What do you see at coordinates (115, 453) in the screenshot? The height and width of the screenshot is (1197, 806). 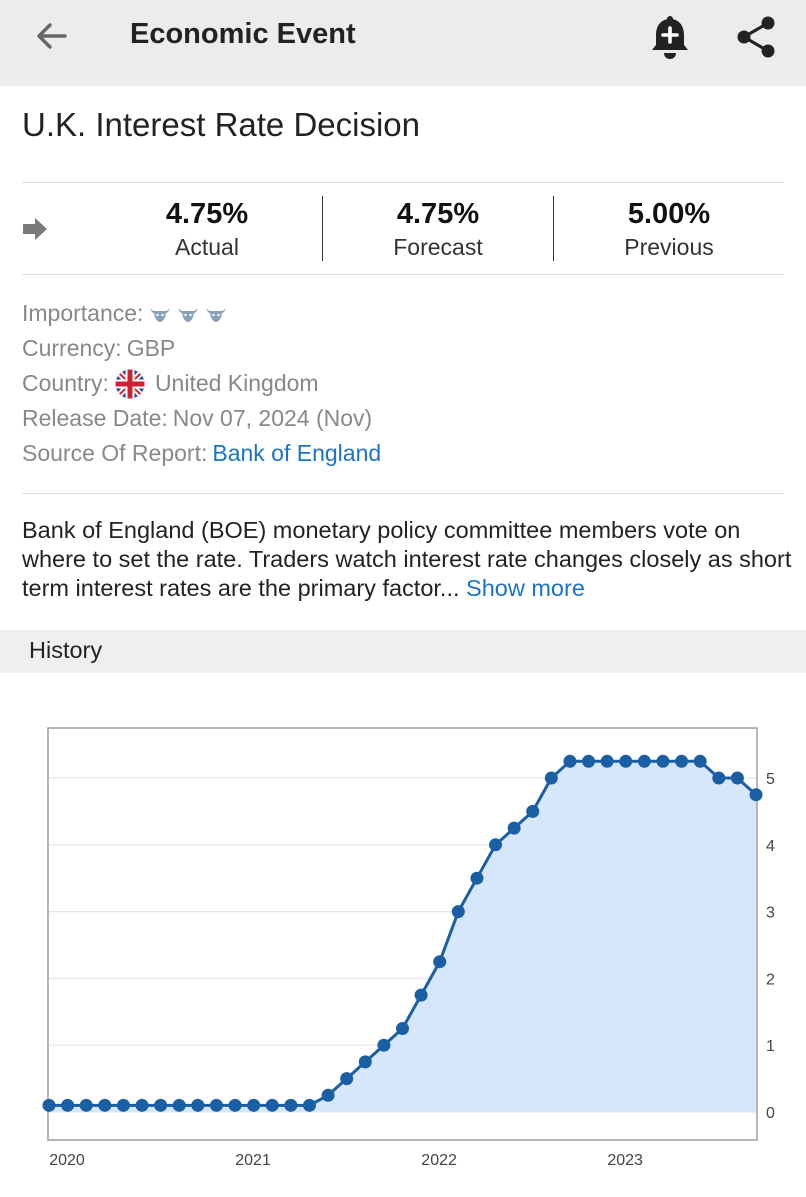 I see `source-label: Source Of Report:` at bounding box center [115, 453].